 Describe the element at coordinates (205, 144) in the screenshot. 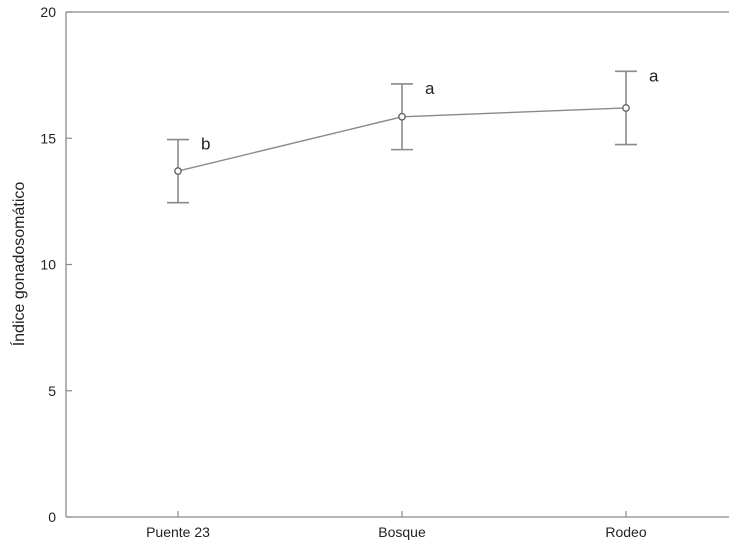

I see `significance-letter: b` at that location.